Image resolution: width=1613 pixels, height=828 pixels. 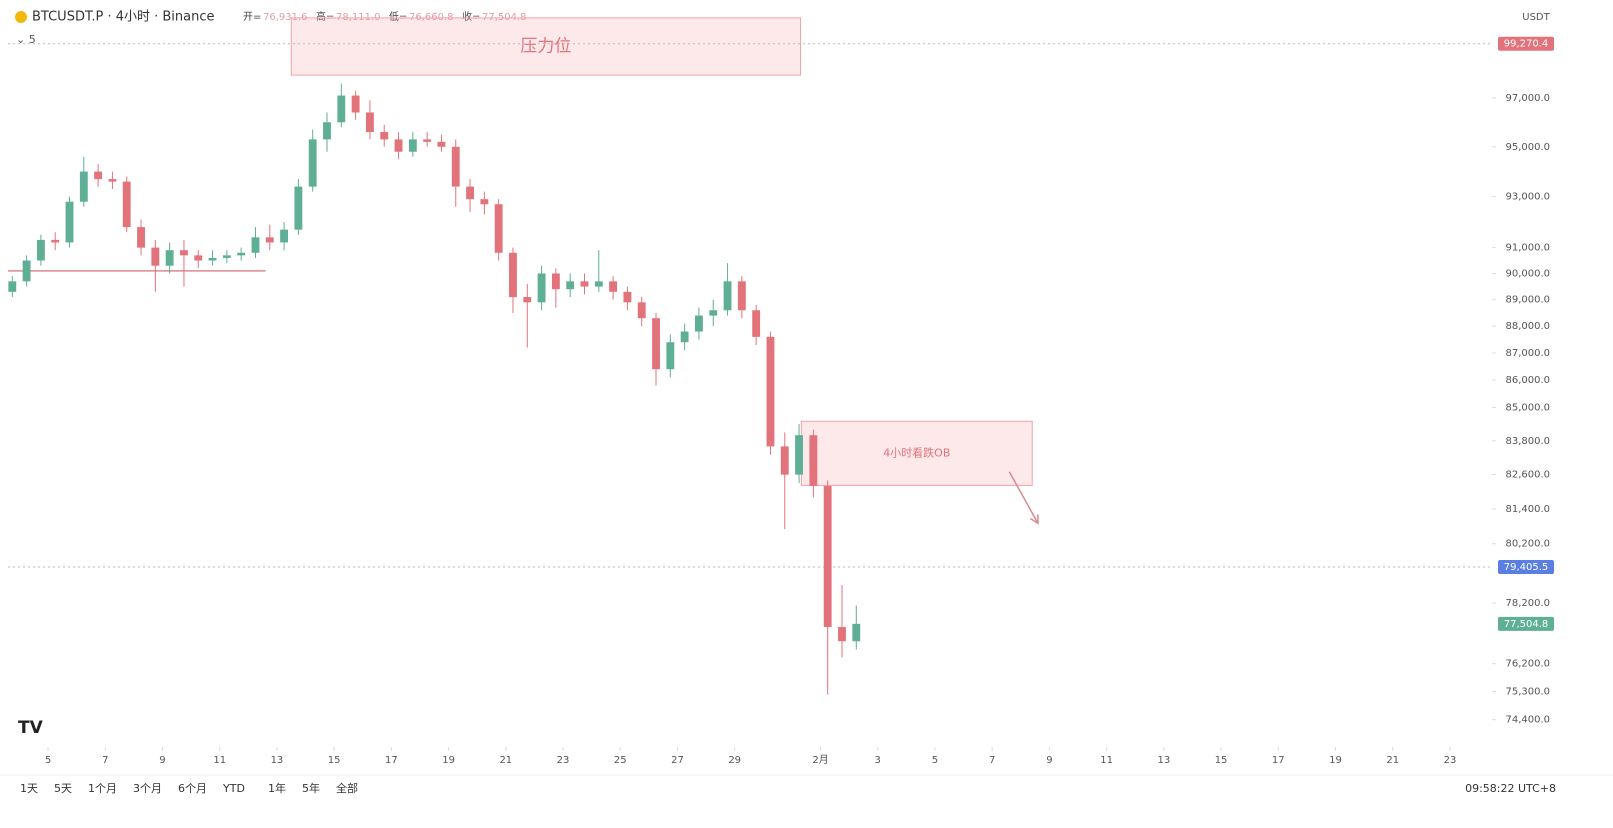 I want to click on arrow, so click(x=1023, y=497).